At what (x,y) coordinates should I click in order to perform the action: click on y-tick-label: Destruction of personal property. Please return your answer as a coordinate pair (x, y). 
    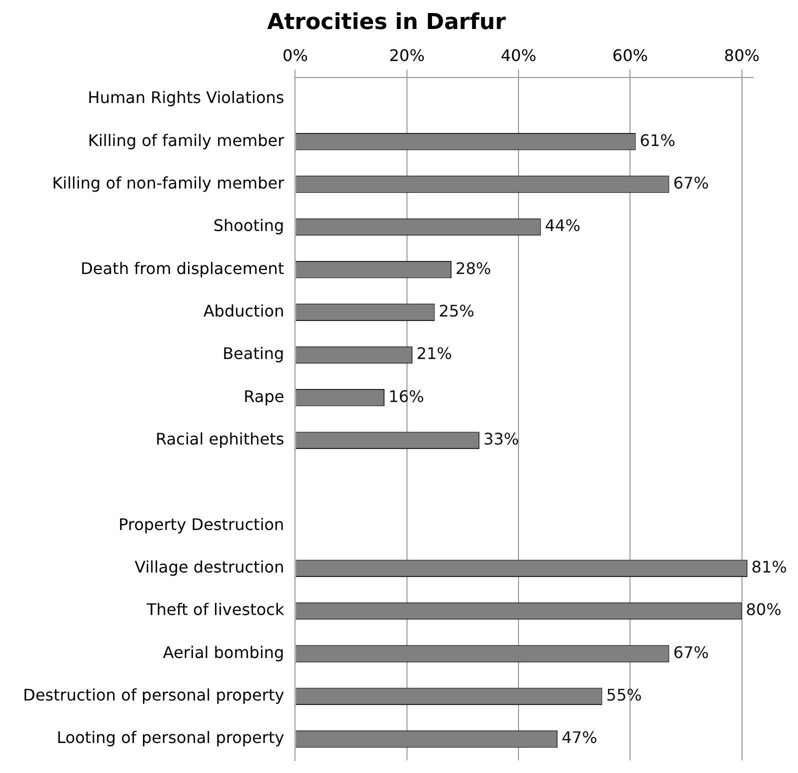
    Looking at the image, I should click on (153, 695).